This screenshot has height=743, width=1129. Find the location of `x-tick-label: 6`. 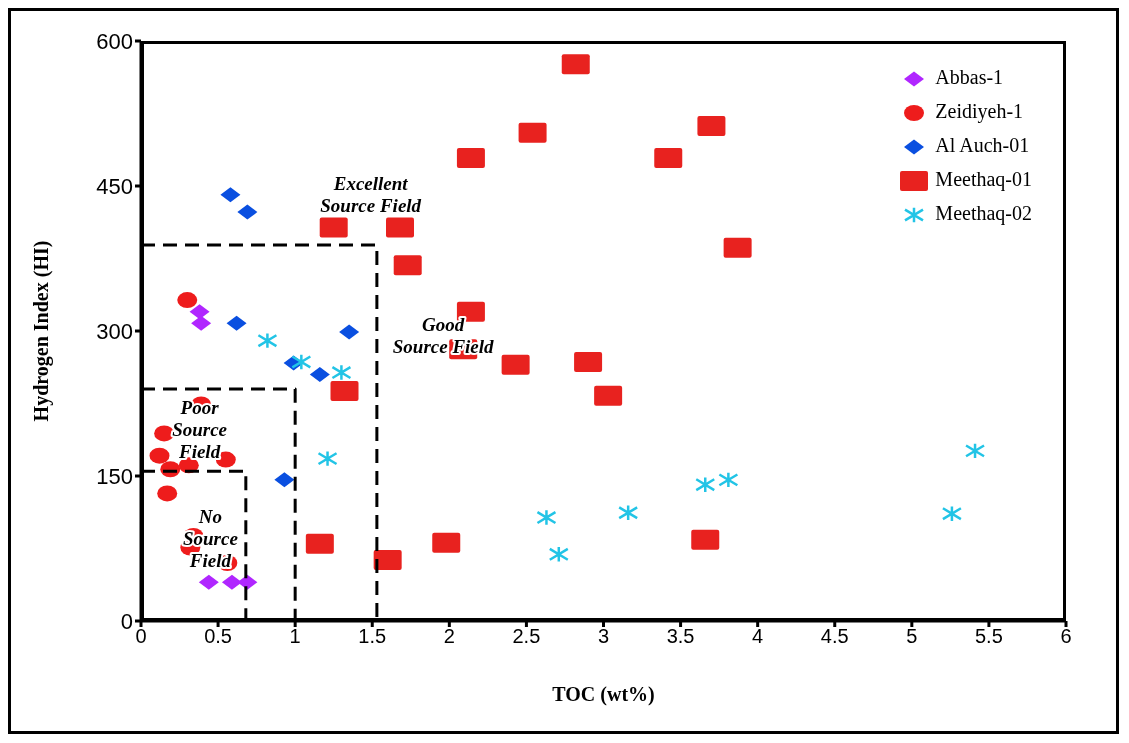

x-tick-label: 6 is located at coordinates (1066, 636).